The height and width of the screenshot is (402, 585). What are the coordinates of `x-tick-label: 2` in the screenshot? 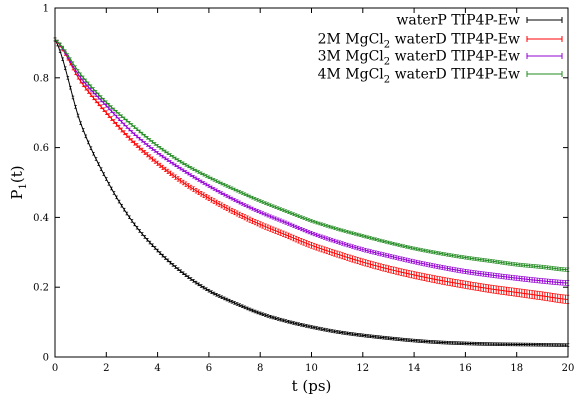 It's located at (106, 368).